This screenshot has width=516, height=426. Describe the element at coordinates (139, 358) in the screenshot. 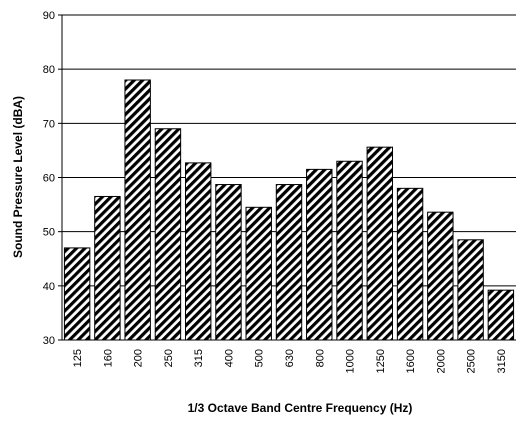

I see `x-tick-label: 200` at that location.